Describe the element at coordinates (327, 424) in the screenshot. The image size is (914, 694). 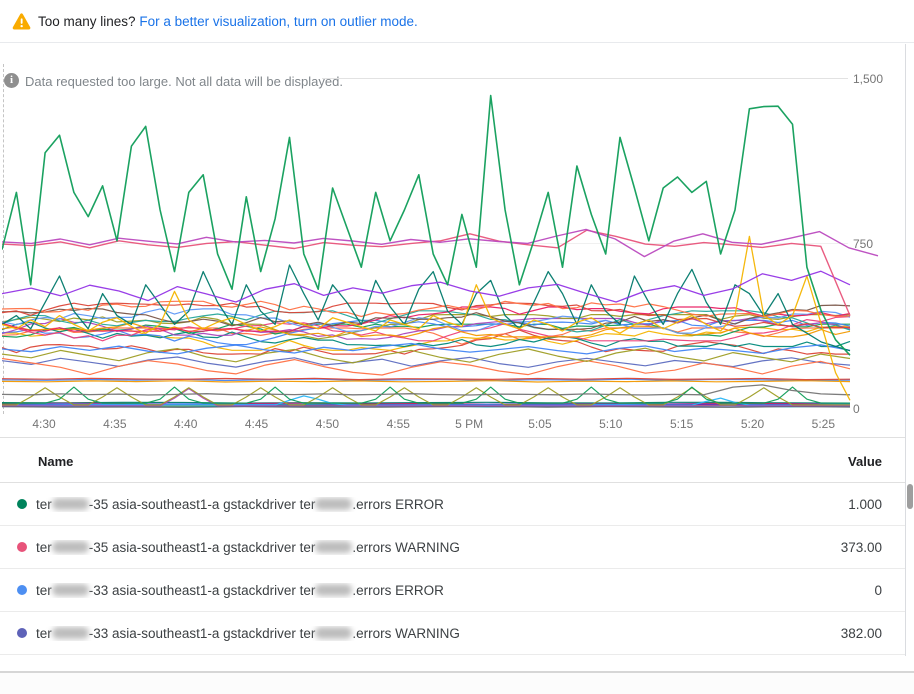
I see `x-tick-label: 4:50` at that location.